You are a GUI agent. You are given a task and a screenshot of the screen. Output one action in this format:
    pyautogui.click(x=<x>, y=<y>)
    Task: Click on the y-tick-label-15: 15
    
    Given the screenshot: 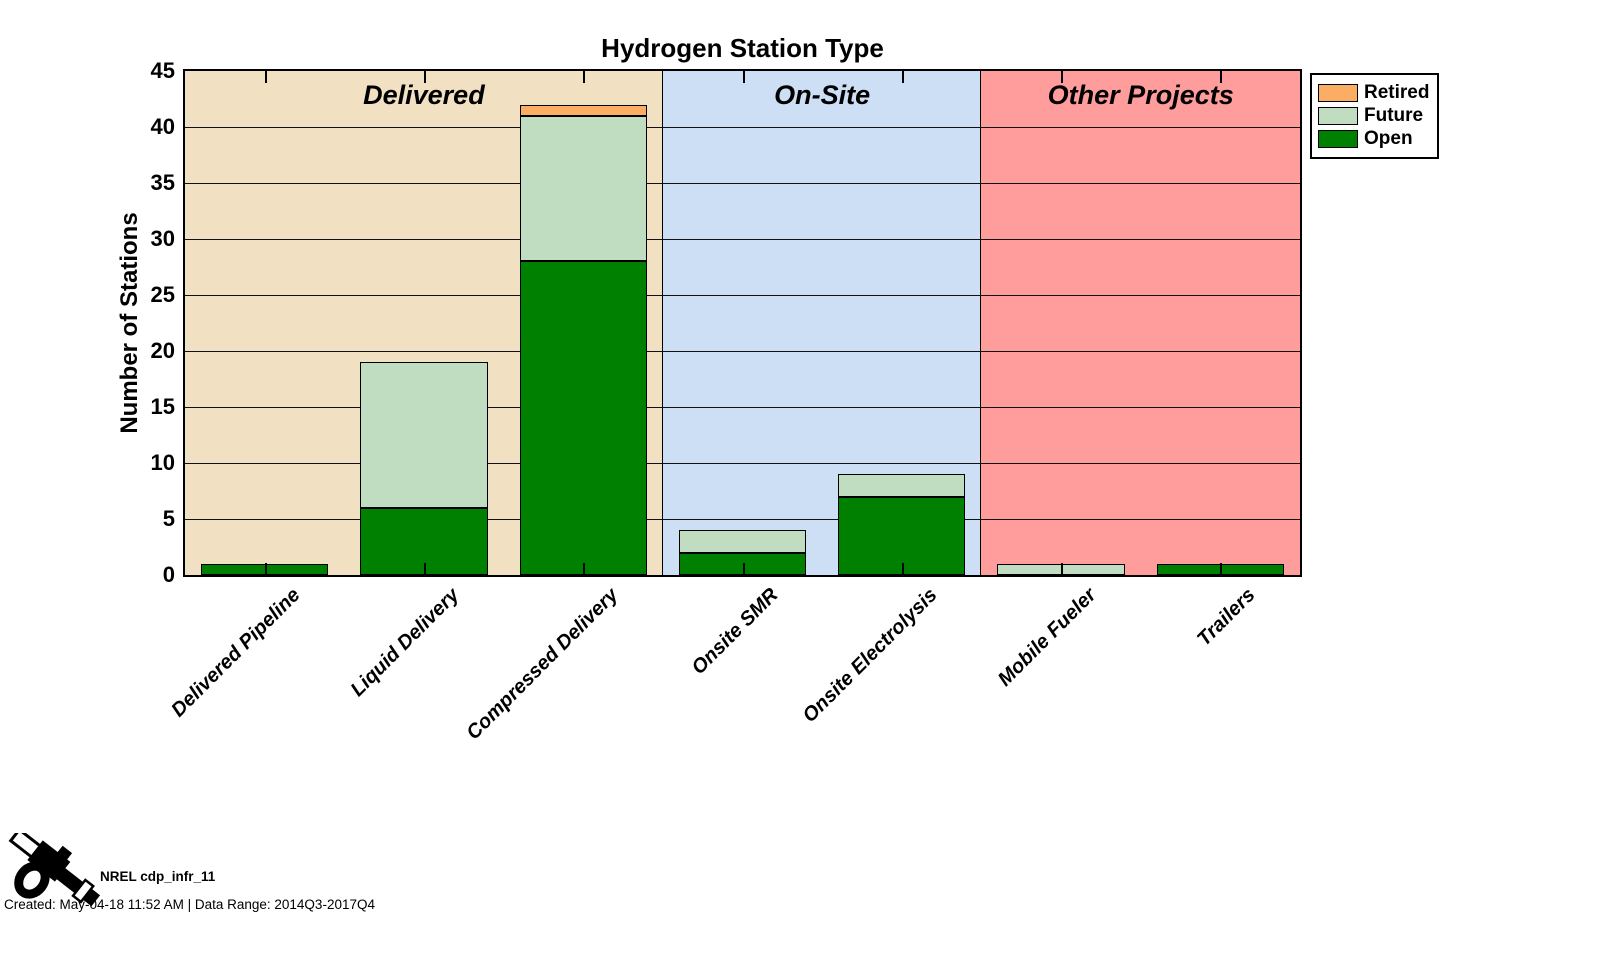 What is the action you would take?
    pyautogui.click(x=162, y=406)
    